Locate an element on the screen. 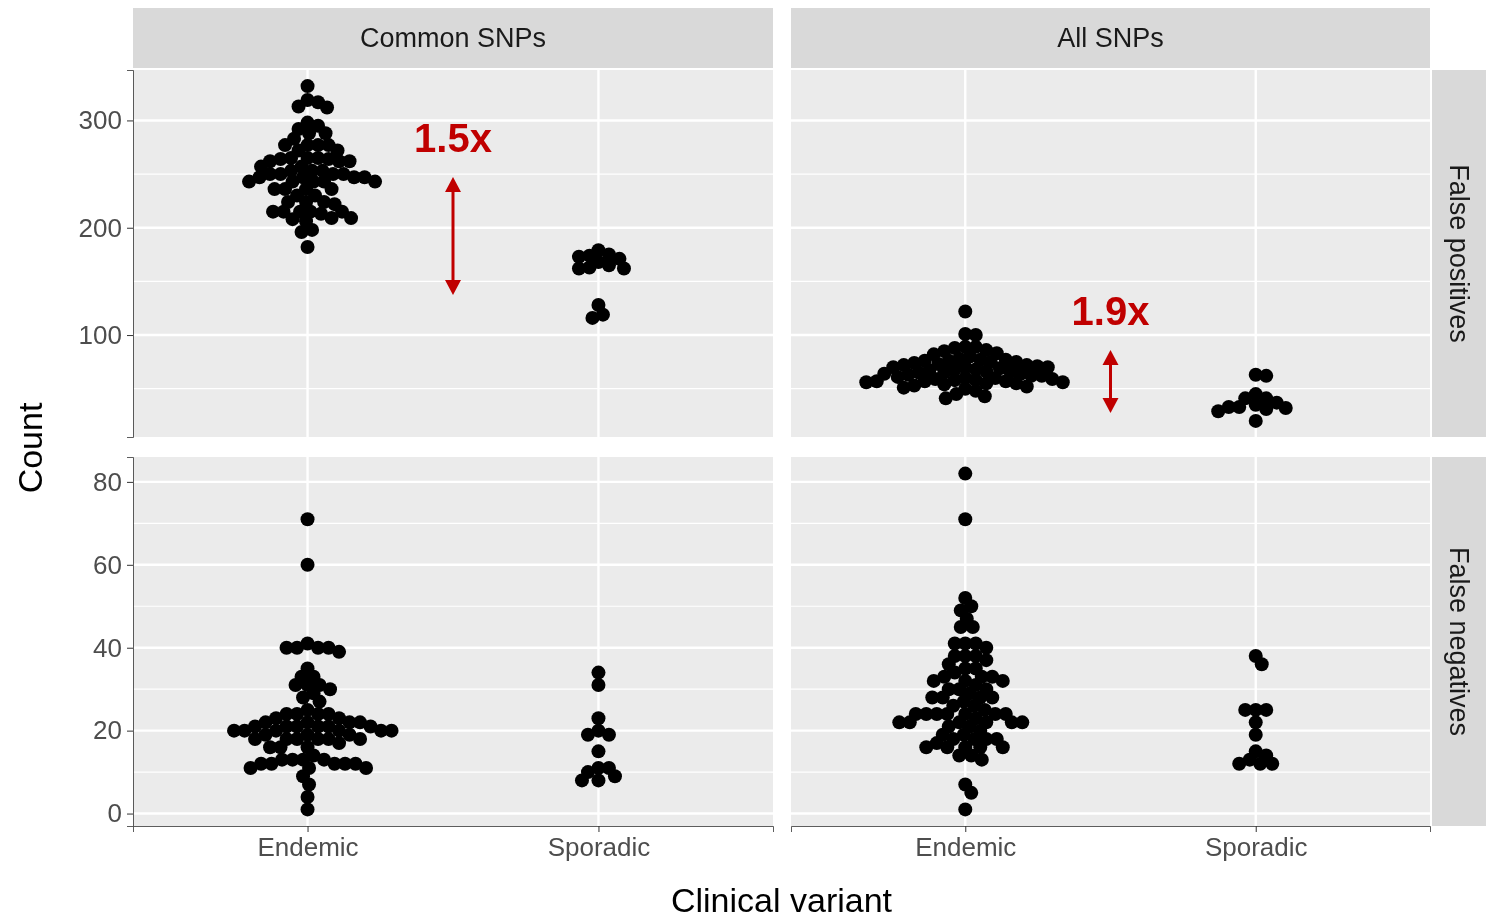  y-axis-title: Count is located at coordinates (29, 448).